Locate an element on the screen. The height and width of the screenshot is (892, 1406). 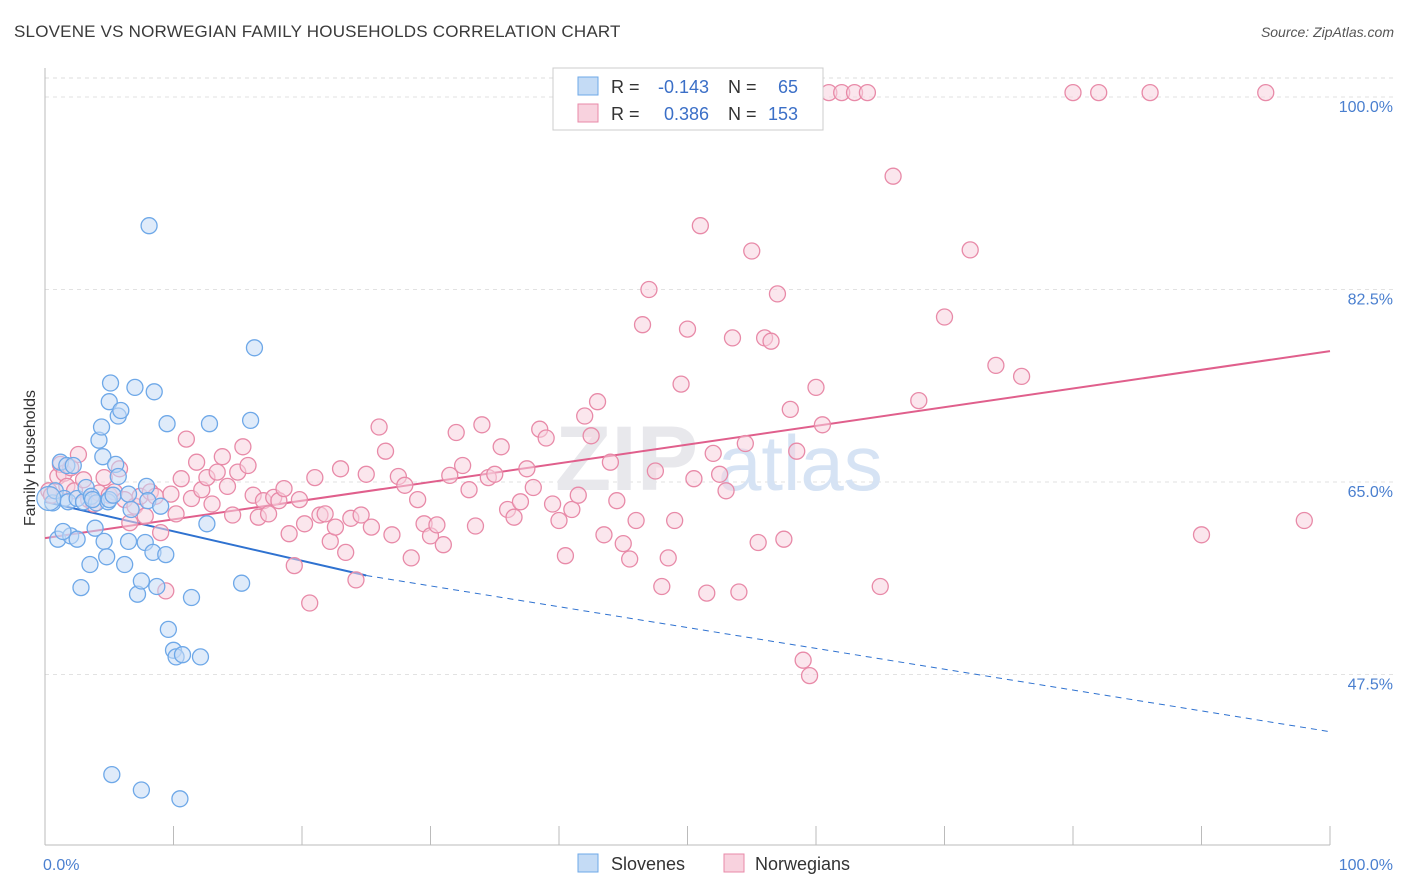
legend-r-label: R = is located at coordinates (625, 87).